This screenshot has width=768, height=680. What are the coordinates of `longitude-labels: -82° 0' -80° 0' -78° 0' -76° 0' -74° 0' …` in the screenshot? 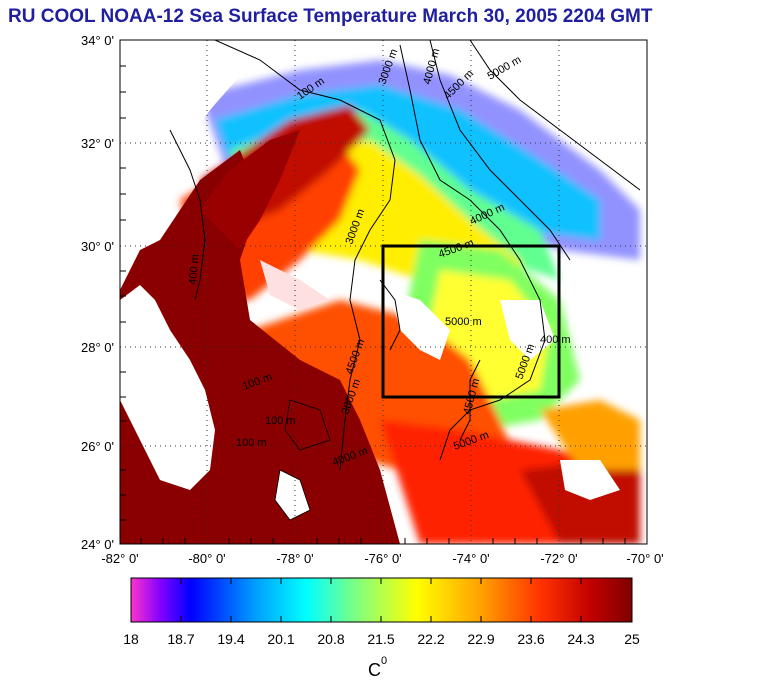 It's located at (382, 558).